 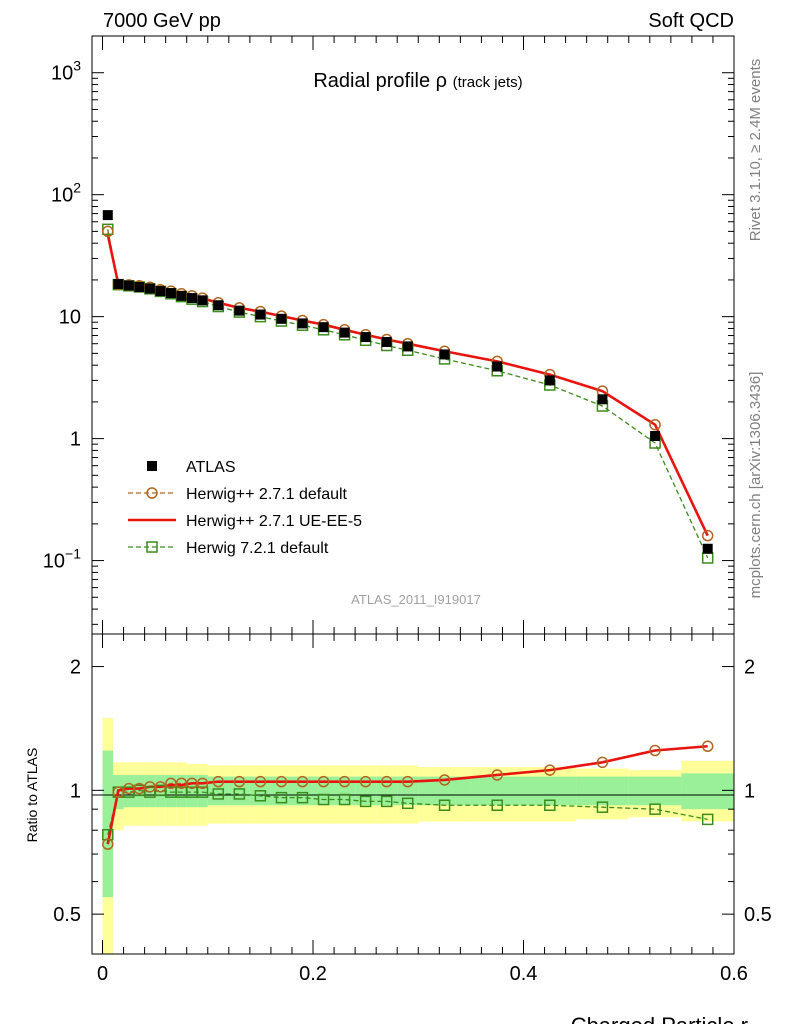 What do you see at coordinates (755, 150) in the screenshot?
I see `rivet-label: Rivet 3.1.10, ≥ 2.4M events` at bounding box center [755, 150].